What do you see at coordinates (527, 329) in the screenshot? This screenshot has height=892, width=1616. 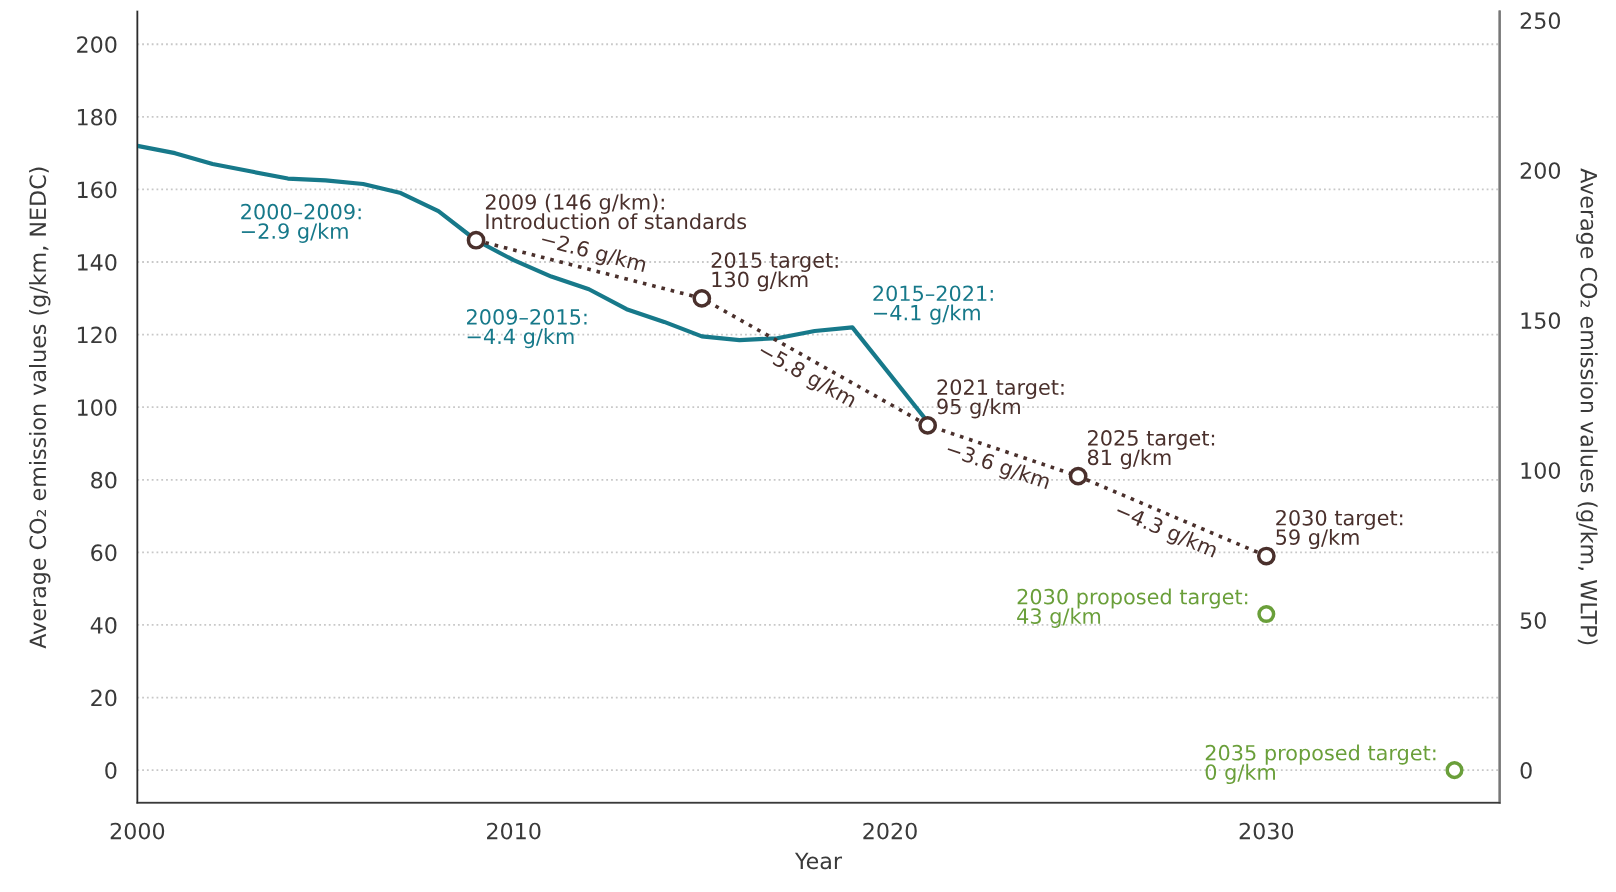 I see `annotation: 2009–2015: −4.4 g/km` at bounding box center [527, 329].